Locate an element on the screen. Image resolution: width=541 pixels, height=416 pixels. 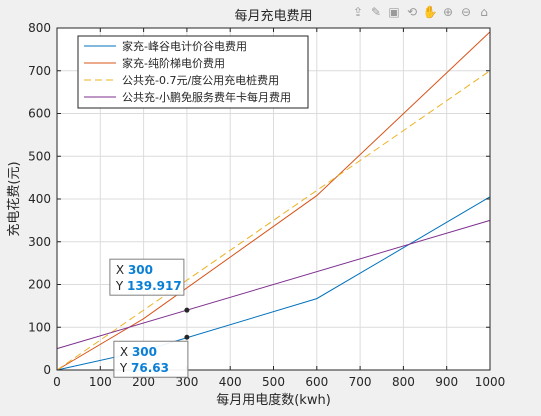
x-tick-label: 800 is located at coordinates (403, 382).